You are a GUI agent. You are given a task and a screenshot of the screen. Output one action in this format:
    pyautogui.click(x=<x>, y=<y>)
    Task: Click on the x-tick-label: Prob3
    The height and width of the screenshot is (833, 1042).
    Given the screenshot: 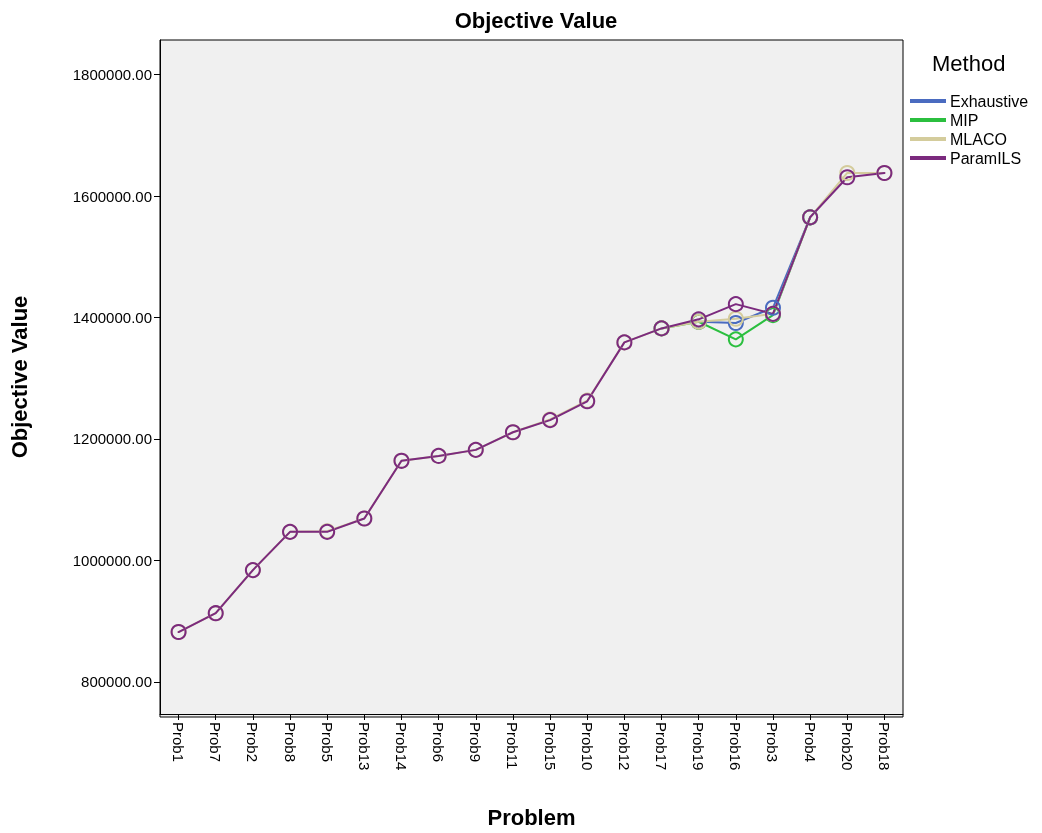 What is the action you would take?
    pyautogui.click(x=773, y=742)
    